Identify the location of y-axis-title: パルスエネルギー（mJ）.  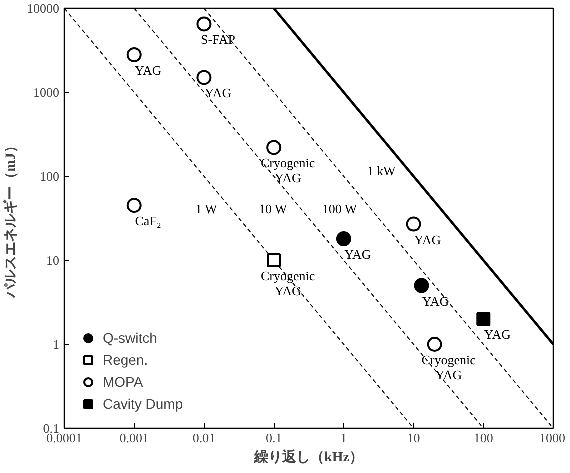
(11, 219).